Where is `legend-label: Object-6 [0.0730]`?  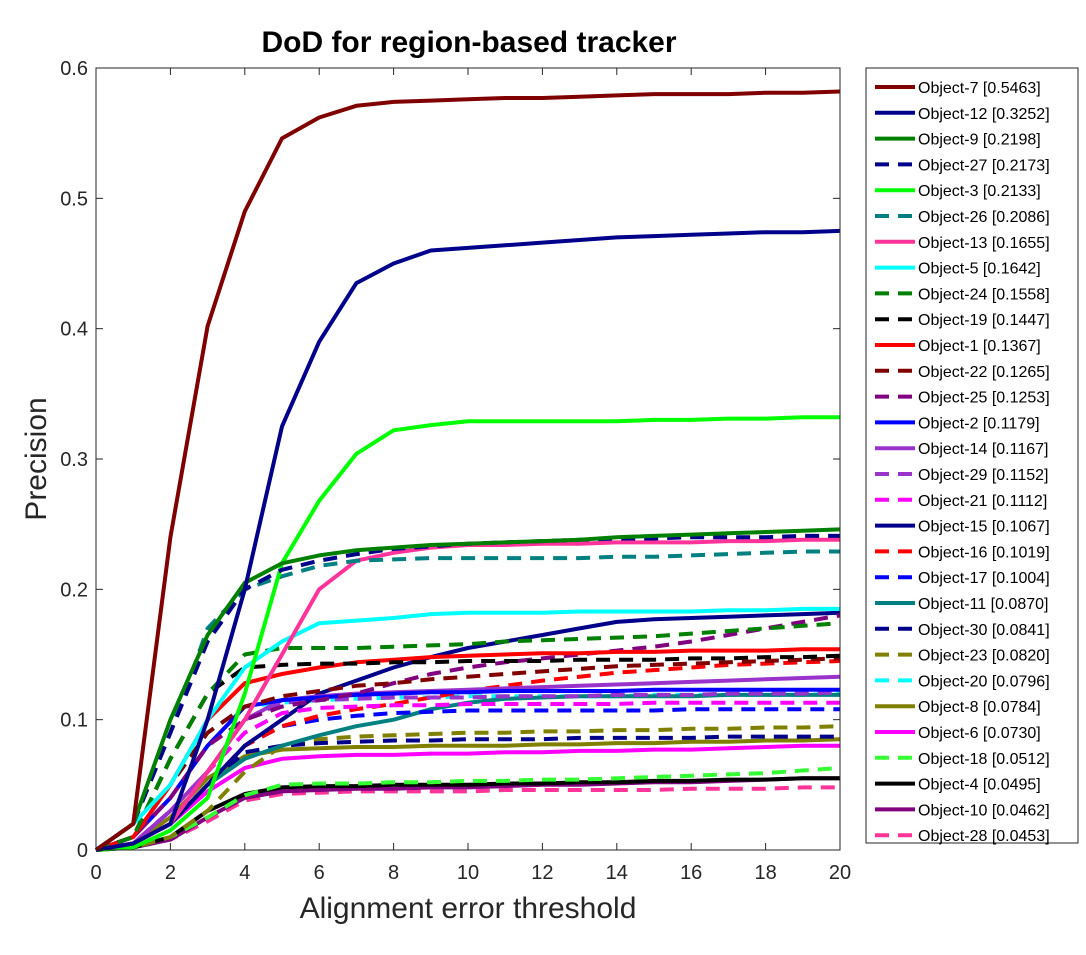 legend-label: Object-6 [0.0730] is located at coordinates (979, 733).